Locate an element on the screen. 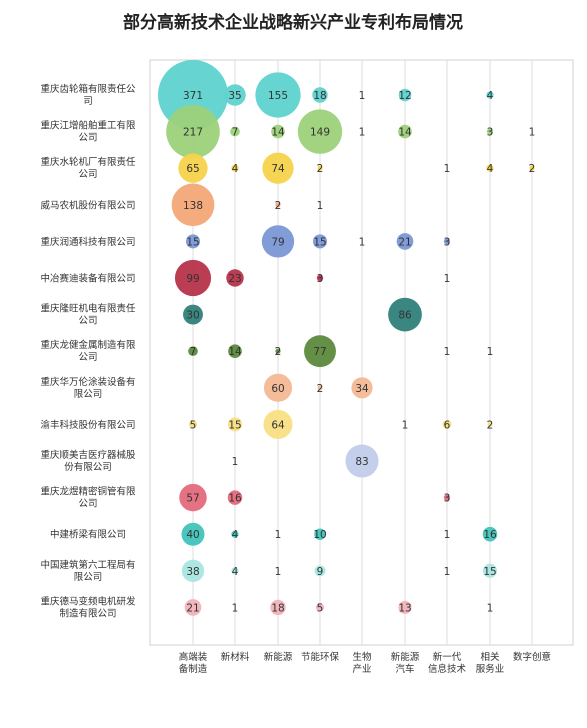  bubble-value-label: 6 is located at coordinates (447, 425).